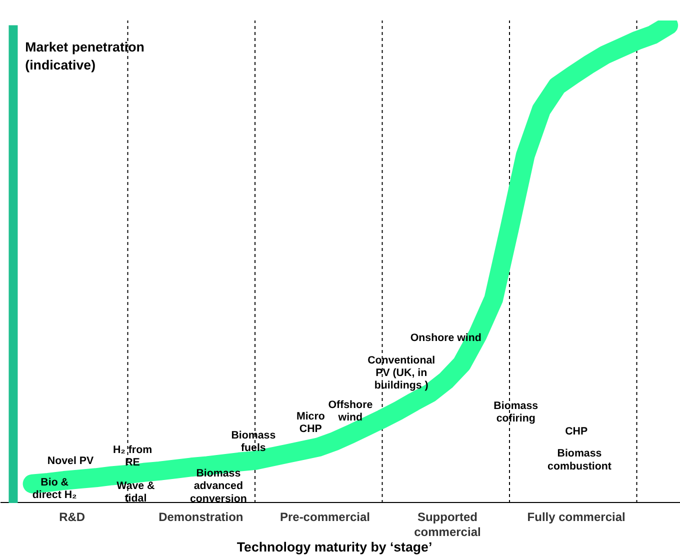 The height and width of the screenshot is (560, 680). Describe the element at coordinates (311, 423) in the screenshot. I see `annotation: Micro CHP` at that location.